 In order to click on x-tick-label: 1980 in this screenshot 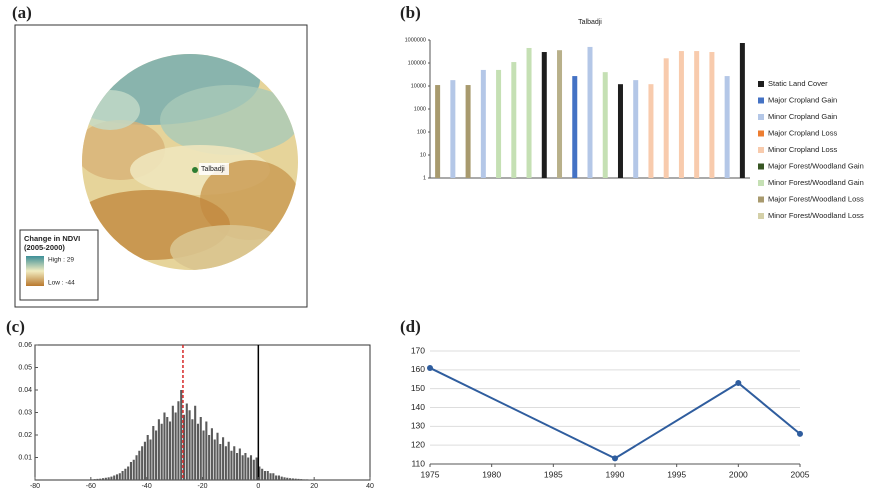, I will do `click(491, 474)`.